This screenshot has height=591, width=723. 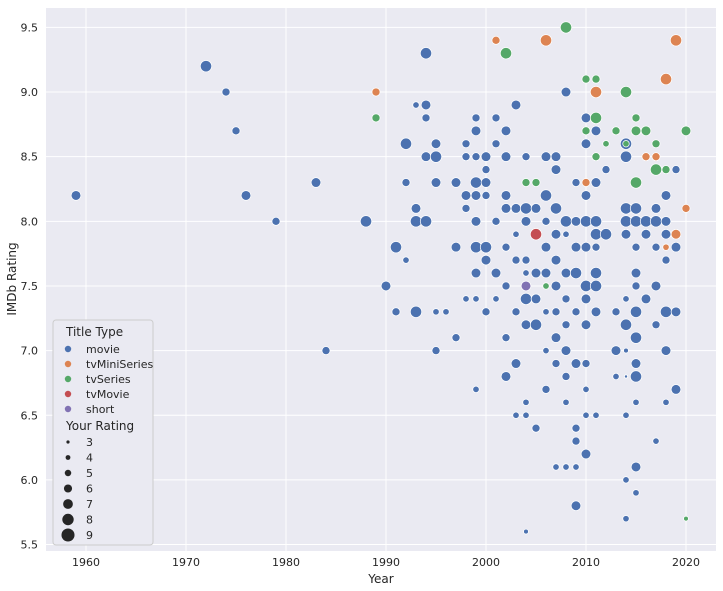 I want to click on legend-marker-tvMovie, so click(x=68, y=394).